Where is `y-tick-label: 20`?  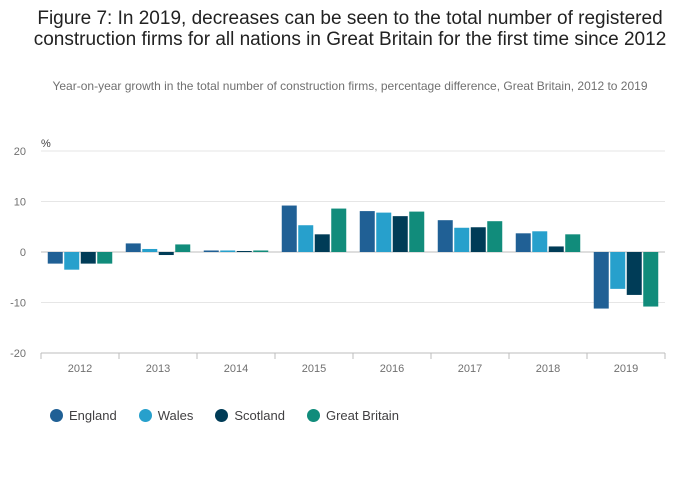 y-tick-label: 20 is located at coordinates (20, 152).